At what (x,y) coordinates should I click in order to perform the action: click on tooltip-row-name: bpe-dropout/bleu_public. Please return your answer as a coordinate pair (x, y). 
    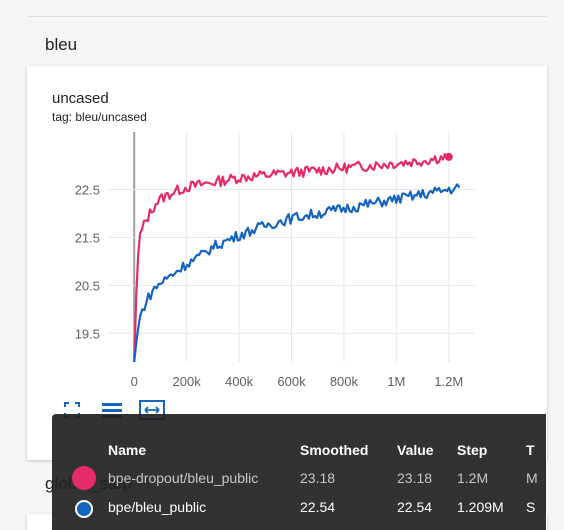
    Looking at the image, I should click on (183, 478).